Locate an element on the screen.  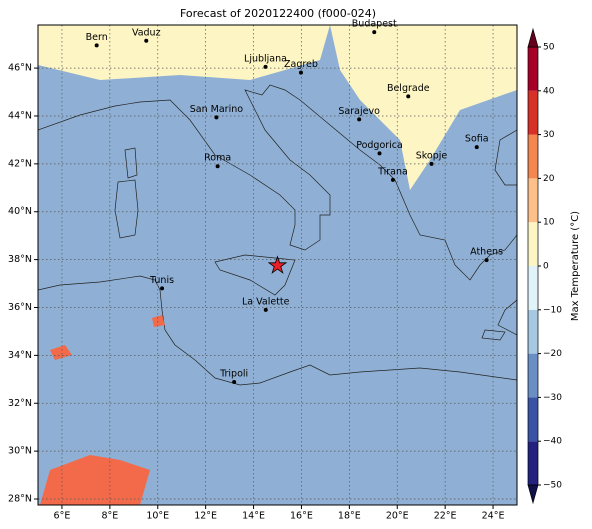
city-label: Athens is located at coordinates (486, 252).